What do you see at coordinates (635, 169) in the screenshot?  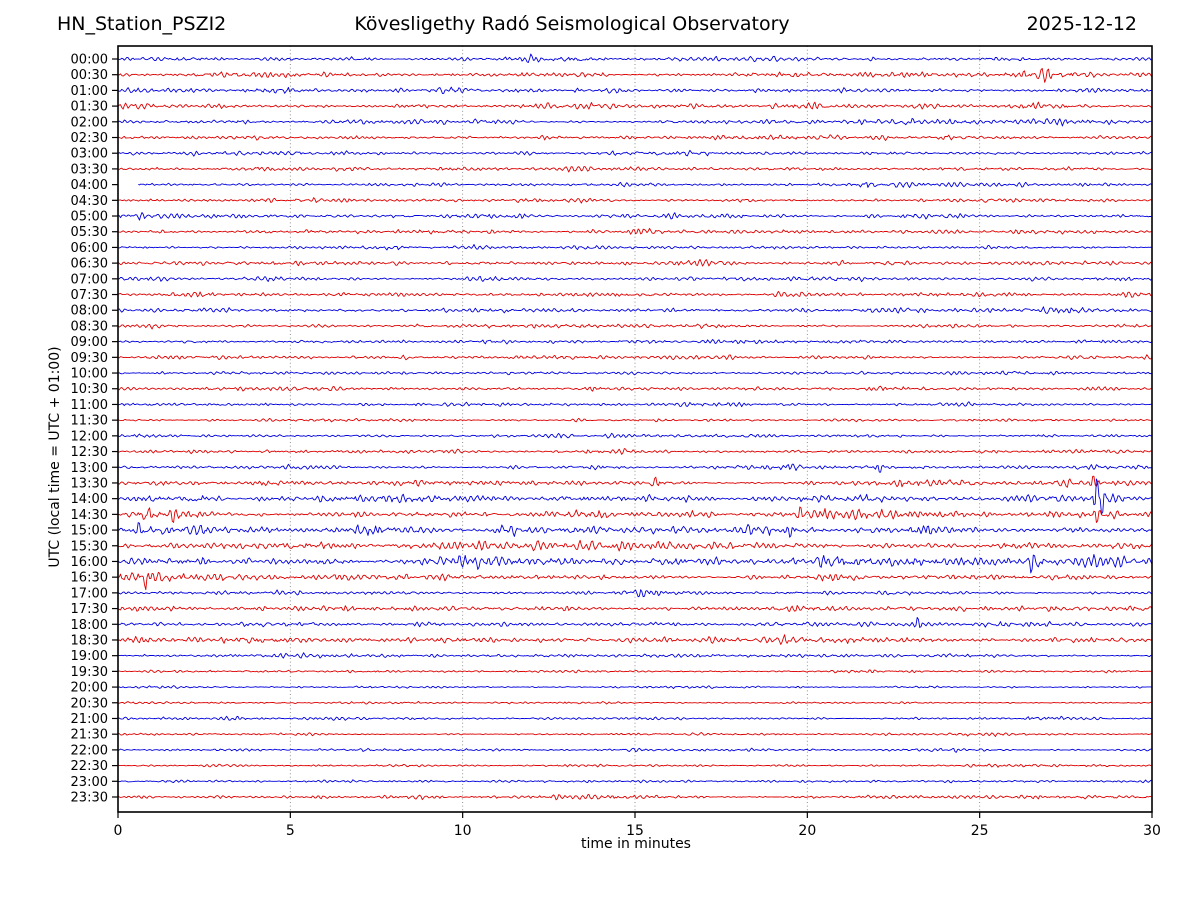 I see `trace-row-03:30` at bounding box center [635, 169].